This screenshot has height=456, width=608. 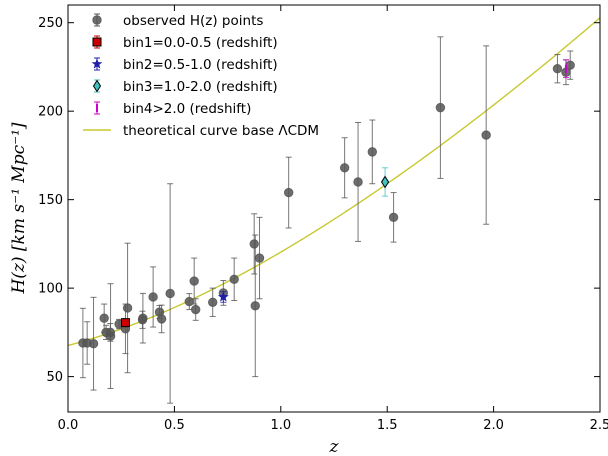 I want to click on x-axis-label: z, so click(x=334, y=446).